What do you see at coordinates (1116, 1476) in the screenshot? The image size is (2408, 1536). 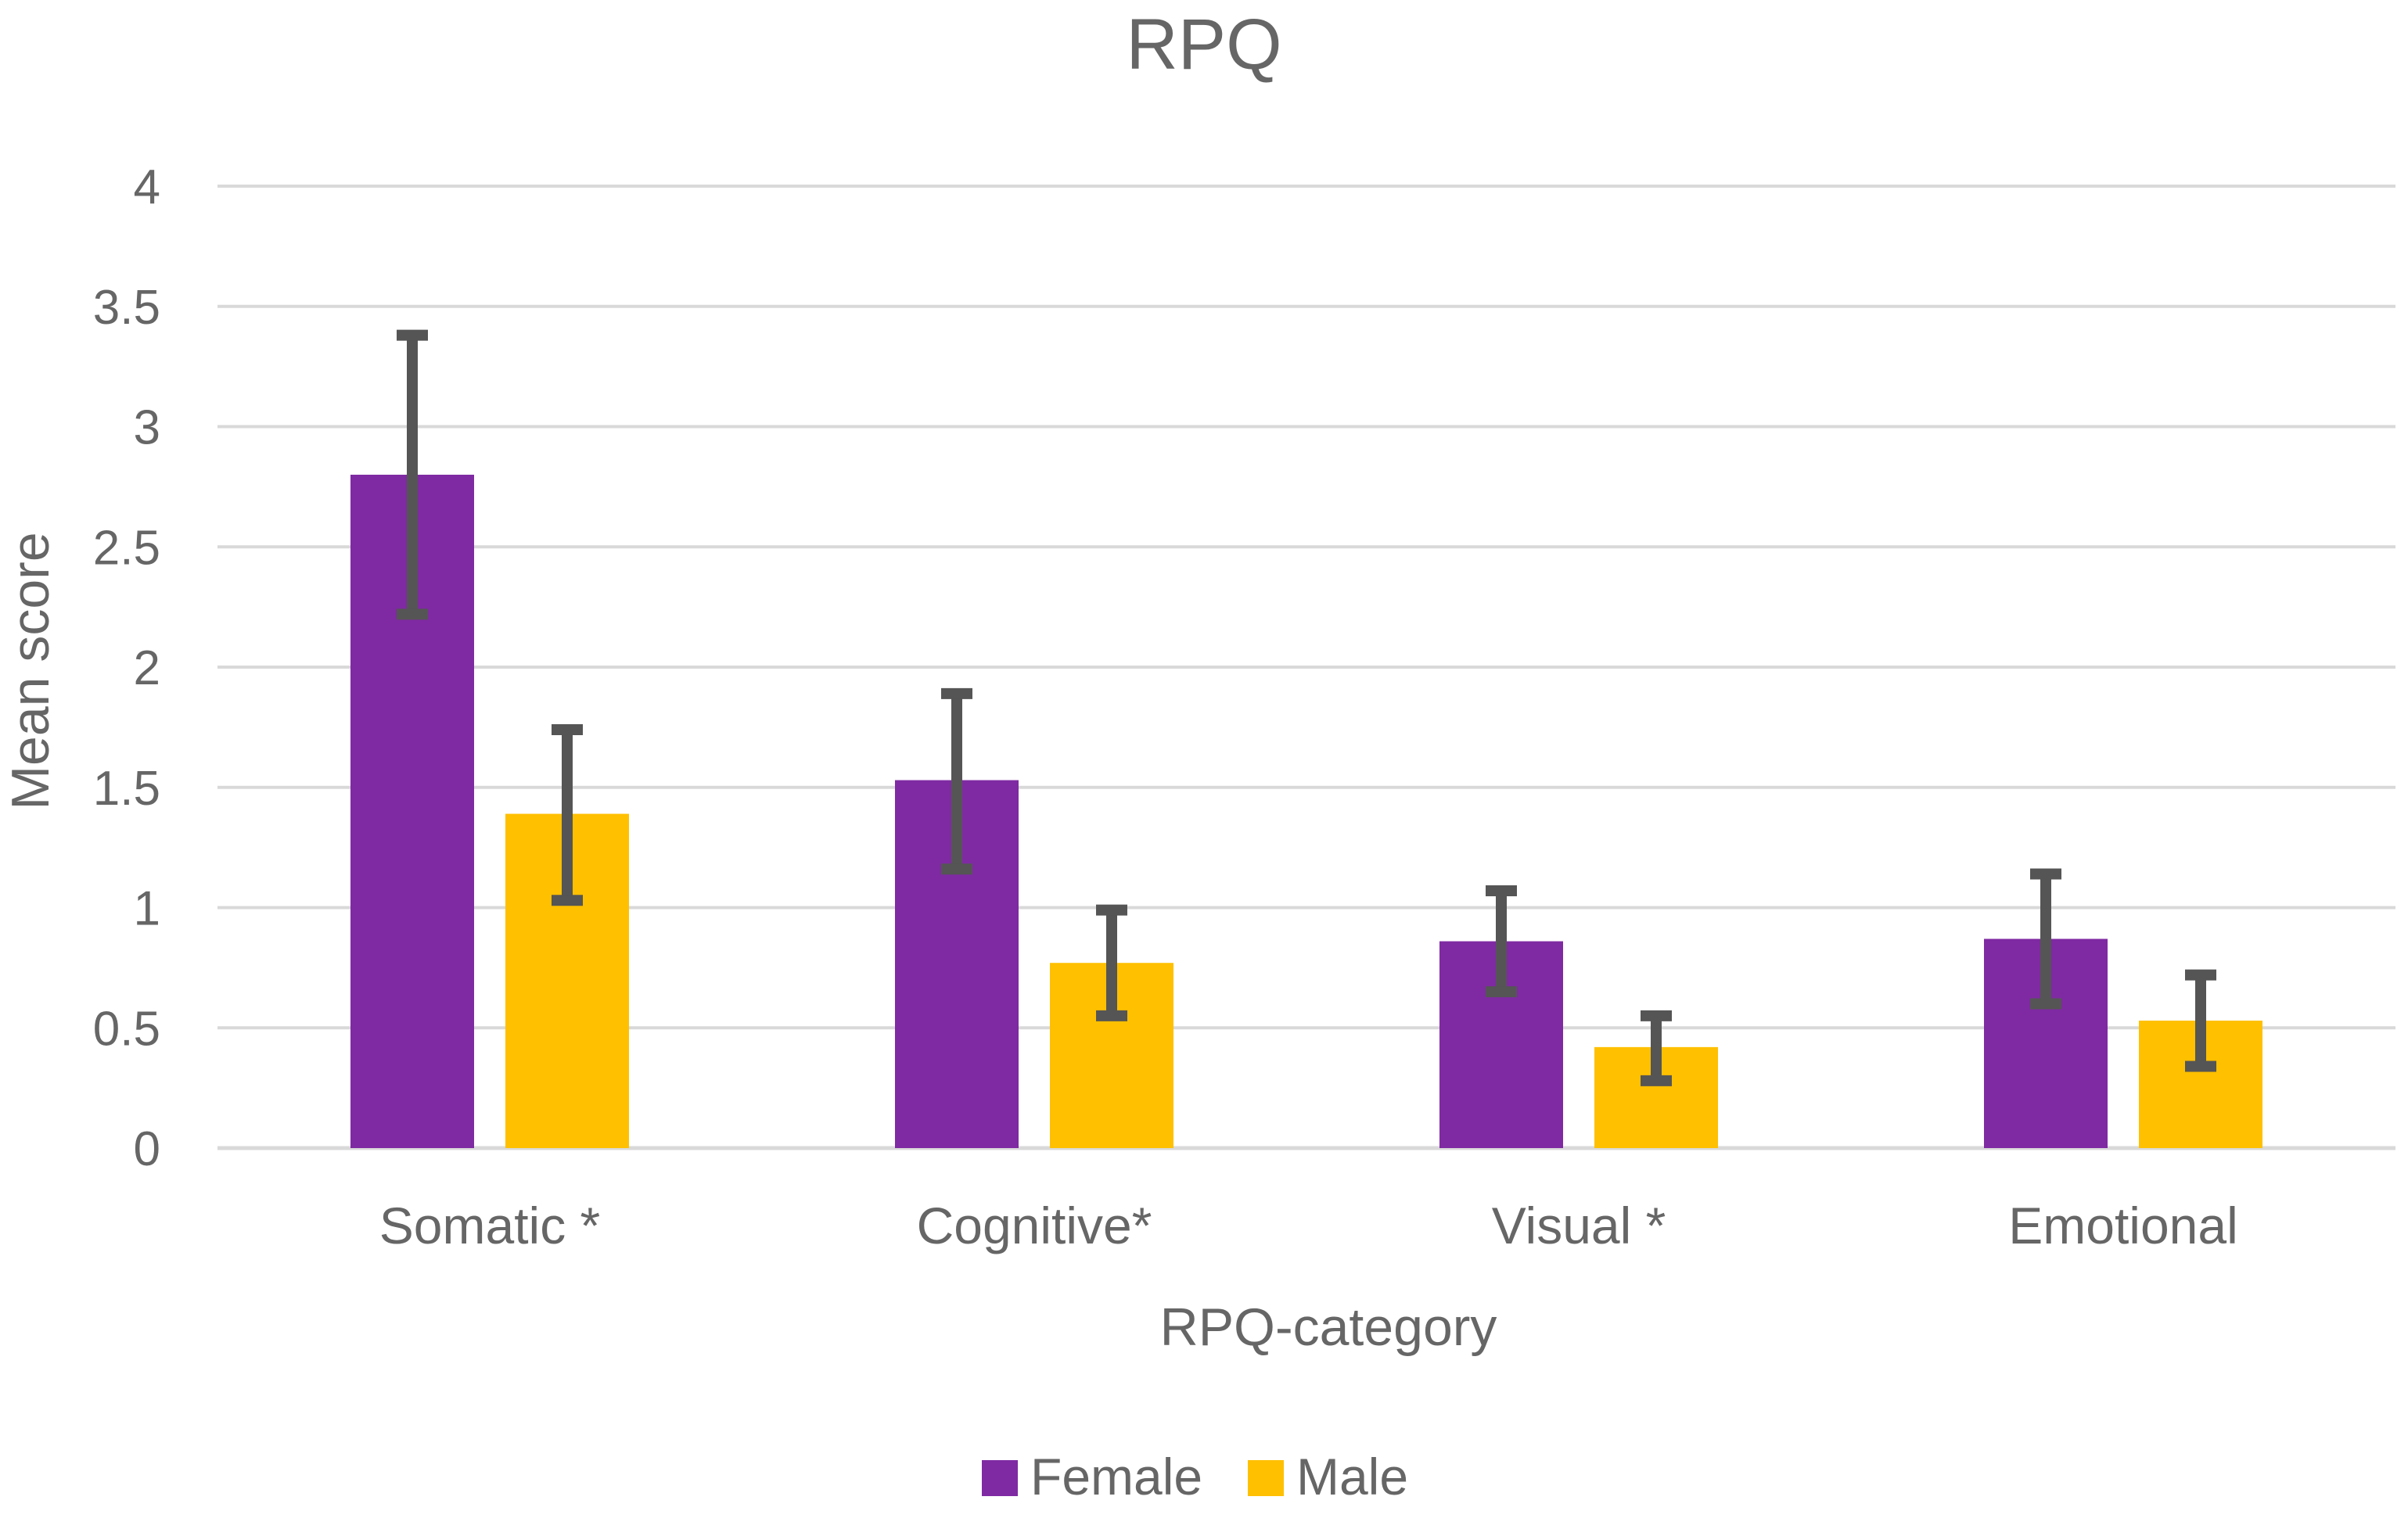 I see `legend-label-female: Female` at bounding box center [1116, 1476].